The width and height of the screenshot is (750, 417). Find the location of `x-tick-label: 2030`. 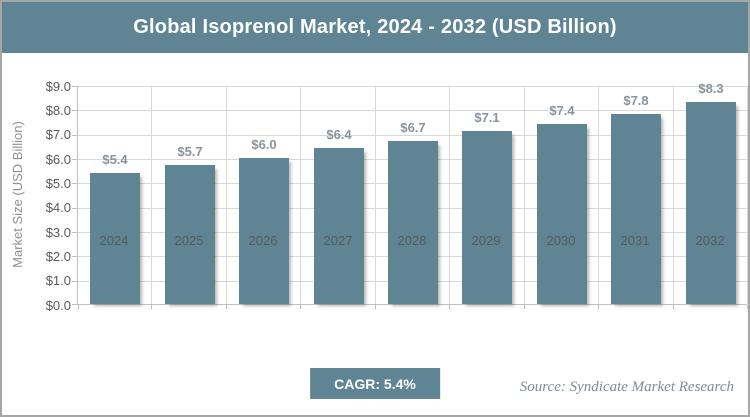

x-tick-label: 2030 is located at coordinates (561, 240).